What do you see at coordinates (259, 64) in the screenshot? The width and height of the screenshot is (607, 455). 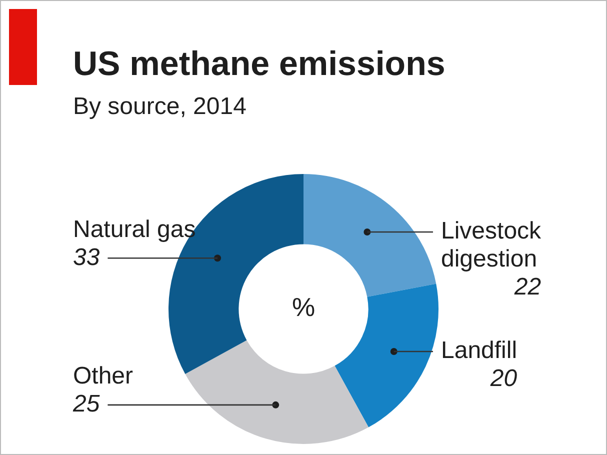 I see `chart-title: US methane emissions` at bounding box center [259, 64].